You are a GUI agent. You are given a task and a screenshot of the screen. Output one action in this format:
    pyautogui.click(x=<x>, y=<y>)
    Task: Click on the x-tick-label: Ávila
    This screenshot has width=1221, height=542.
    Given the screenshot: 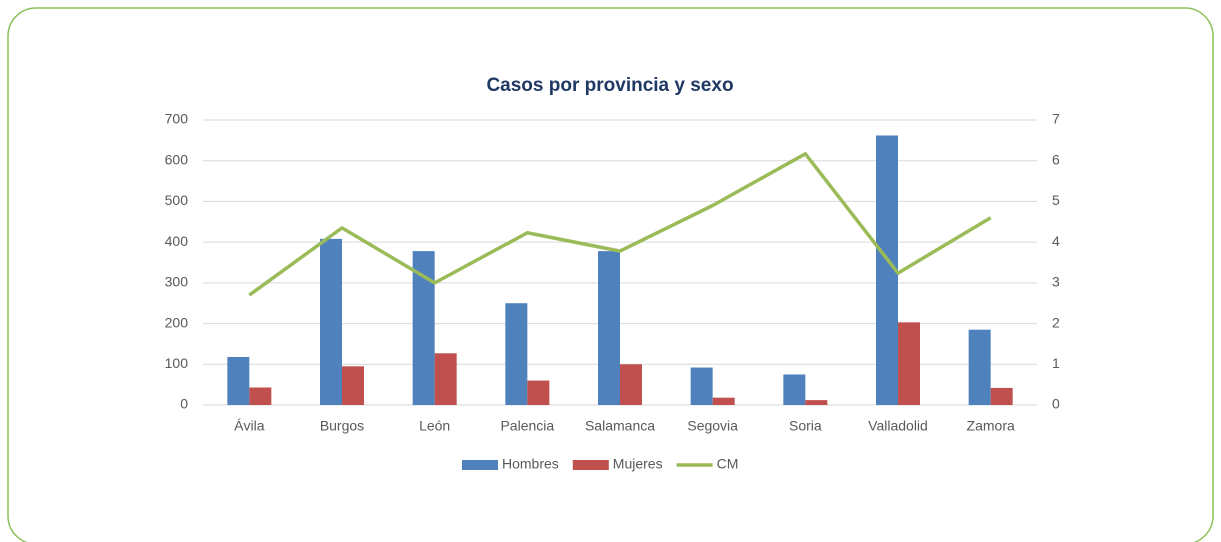 What is the action you would take?
    pyautogui.click(x=249, y=426)
    